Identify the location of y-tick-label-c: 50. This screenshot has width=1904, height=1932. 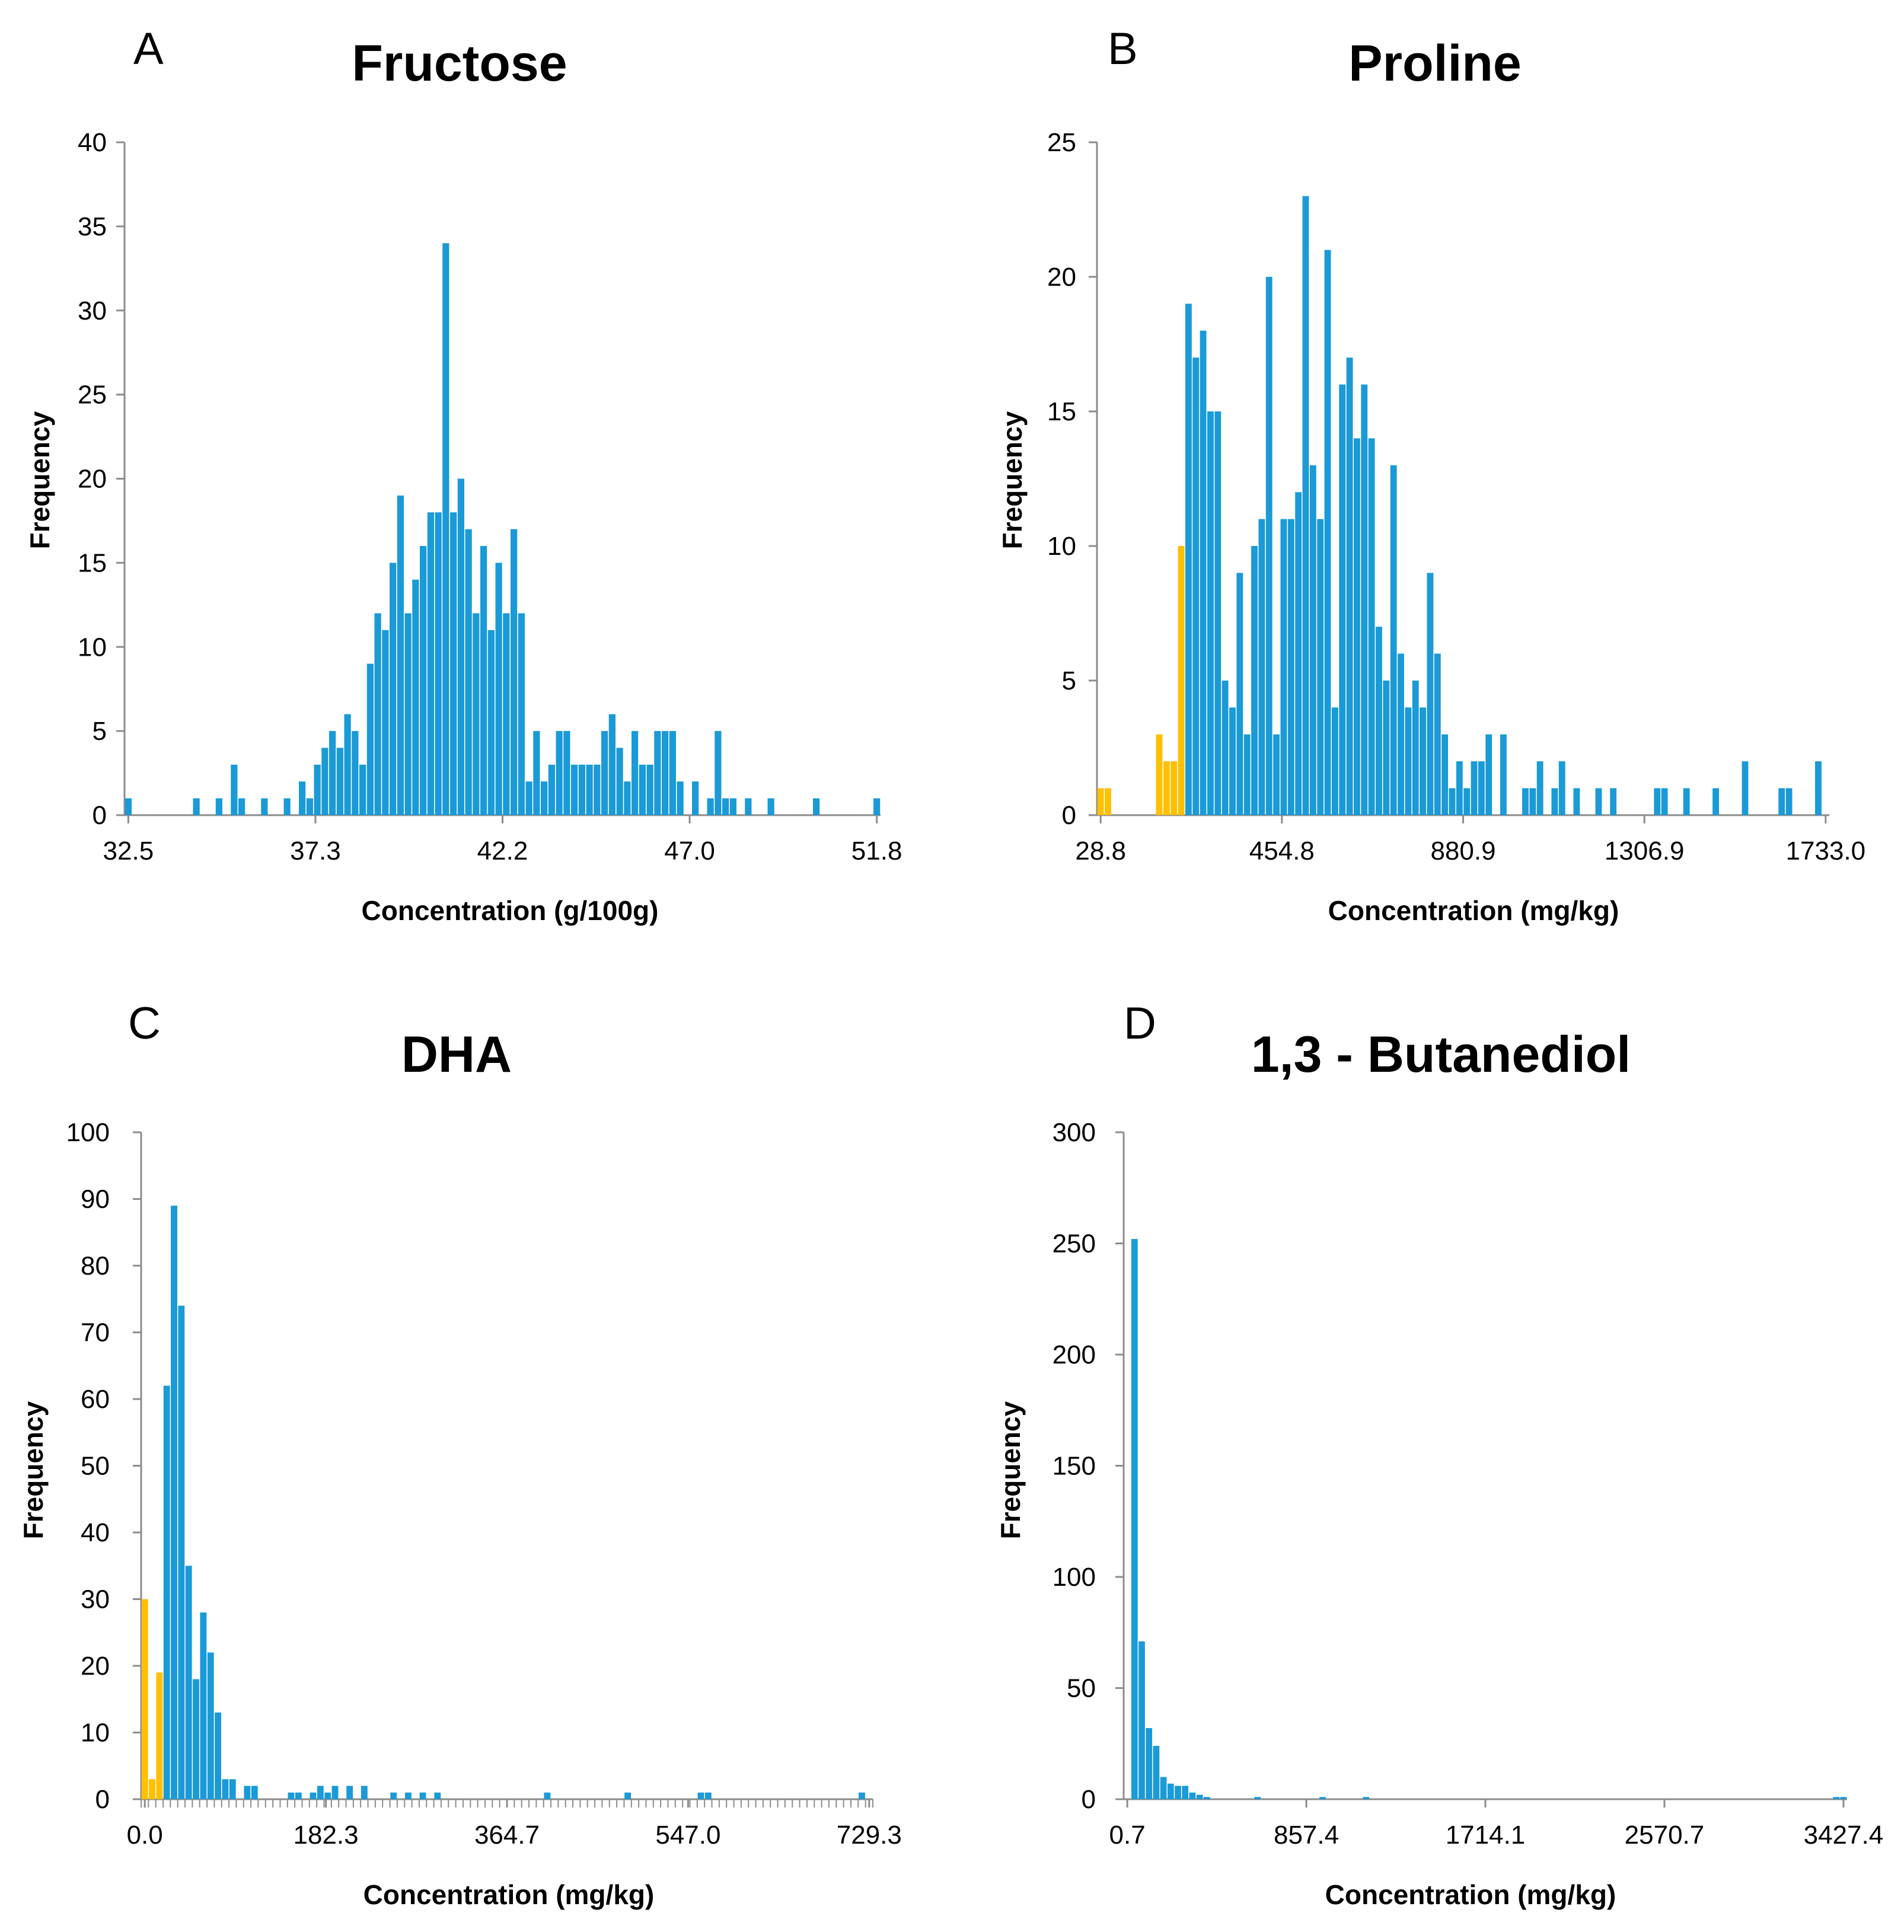
(95, 1466).